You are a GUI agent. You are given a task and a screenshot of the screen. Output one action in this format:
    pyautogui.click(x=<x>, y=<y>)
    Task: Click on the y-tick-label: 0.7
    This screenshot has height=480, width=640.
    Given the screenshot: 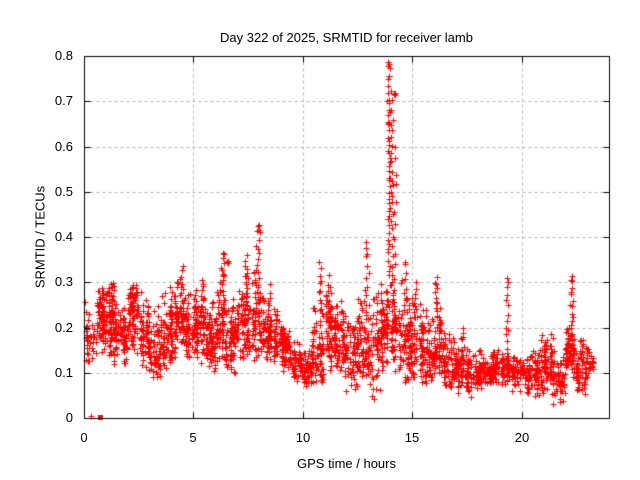 What is the action you would take?
    pyautogui.click(x=63, y=100)
    